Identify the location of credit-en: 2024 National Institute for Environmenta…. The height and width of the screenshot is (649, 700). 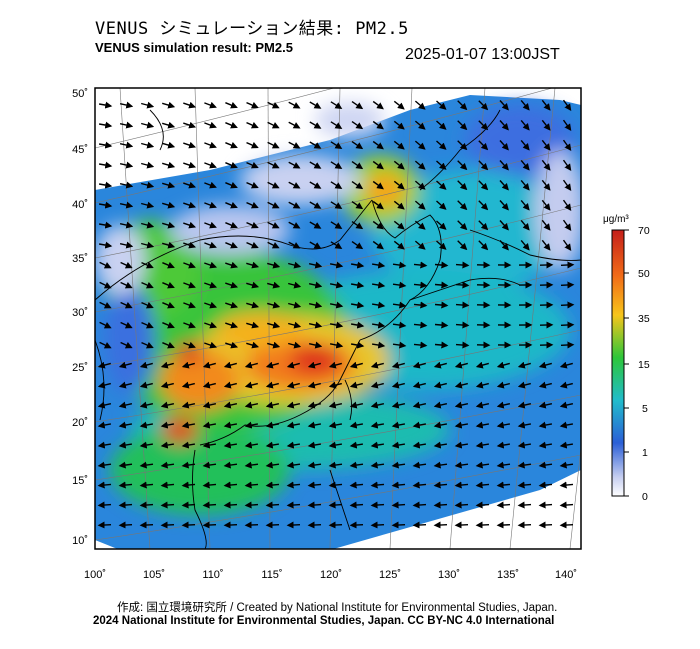
(324, 621).